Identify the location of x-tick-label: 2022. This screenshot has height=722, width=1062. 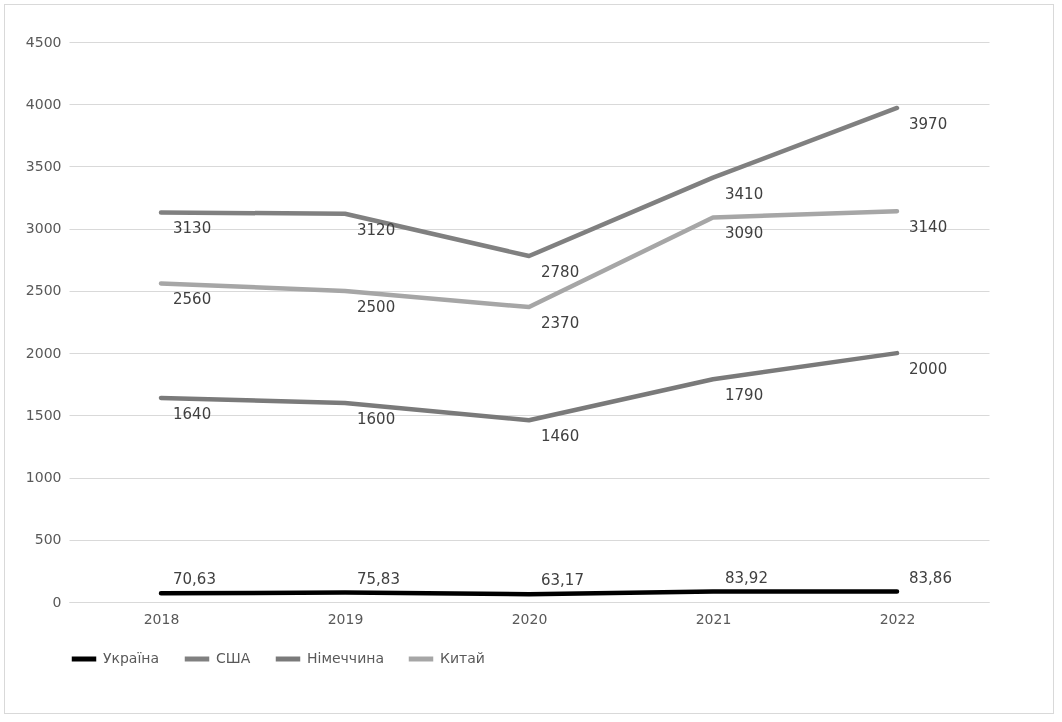
(897, 618).